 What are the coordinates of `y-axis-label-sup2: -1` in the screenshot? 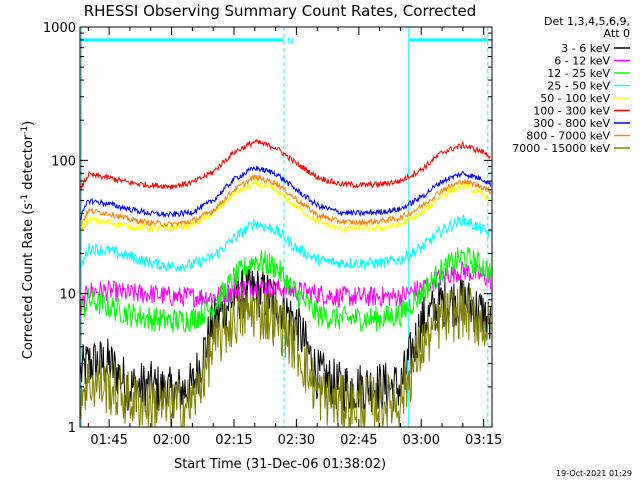 It's located at (25, 130).